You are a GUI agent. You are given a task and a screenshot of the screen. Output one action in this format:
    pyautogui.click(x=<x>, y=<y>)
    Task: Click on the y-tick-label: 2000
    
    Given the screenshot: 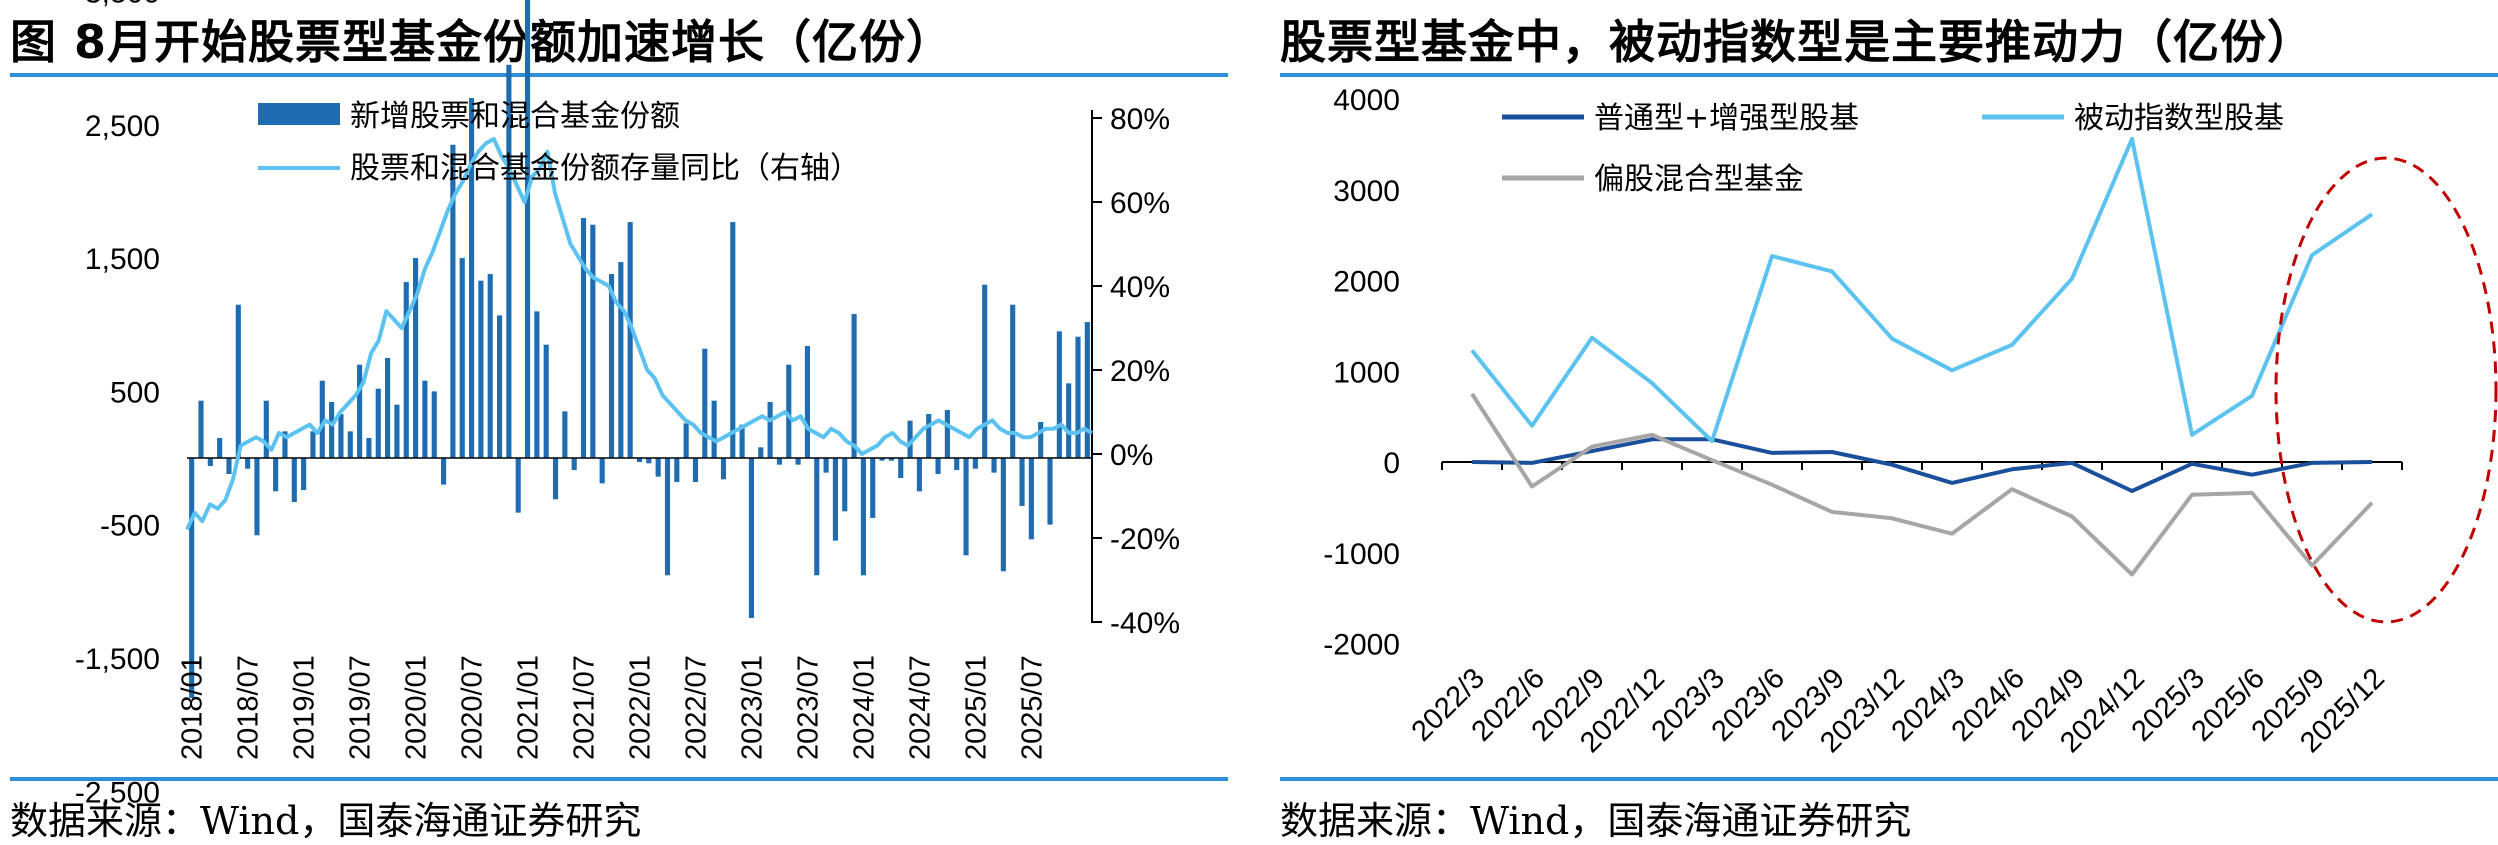 What is the action you would take?
    pyautogui.click(x=1366, y=282)
    